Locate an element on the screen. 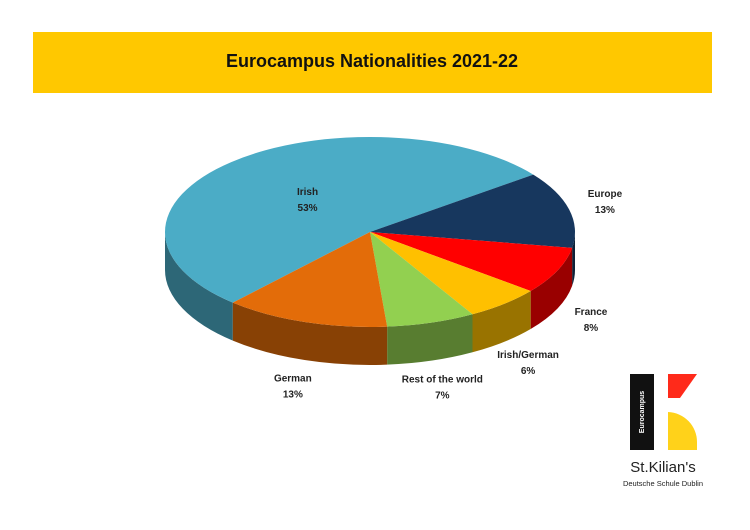 The width and height of the screenshot is (750, 530). logo-bar is located at coordinates (642, 412).